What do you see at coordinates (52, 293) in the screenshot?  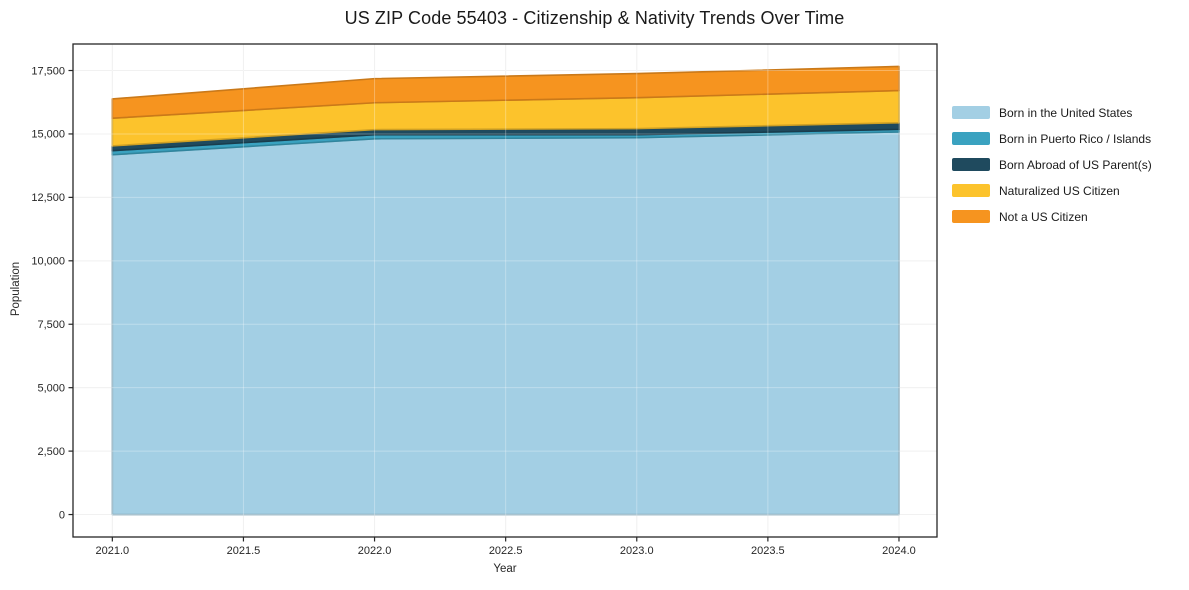 I see `y-axis-ticks: 0 2,500 5,000 7,500 10,000 12,500 15,000 17,500` at bounding box center [52, 293].